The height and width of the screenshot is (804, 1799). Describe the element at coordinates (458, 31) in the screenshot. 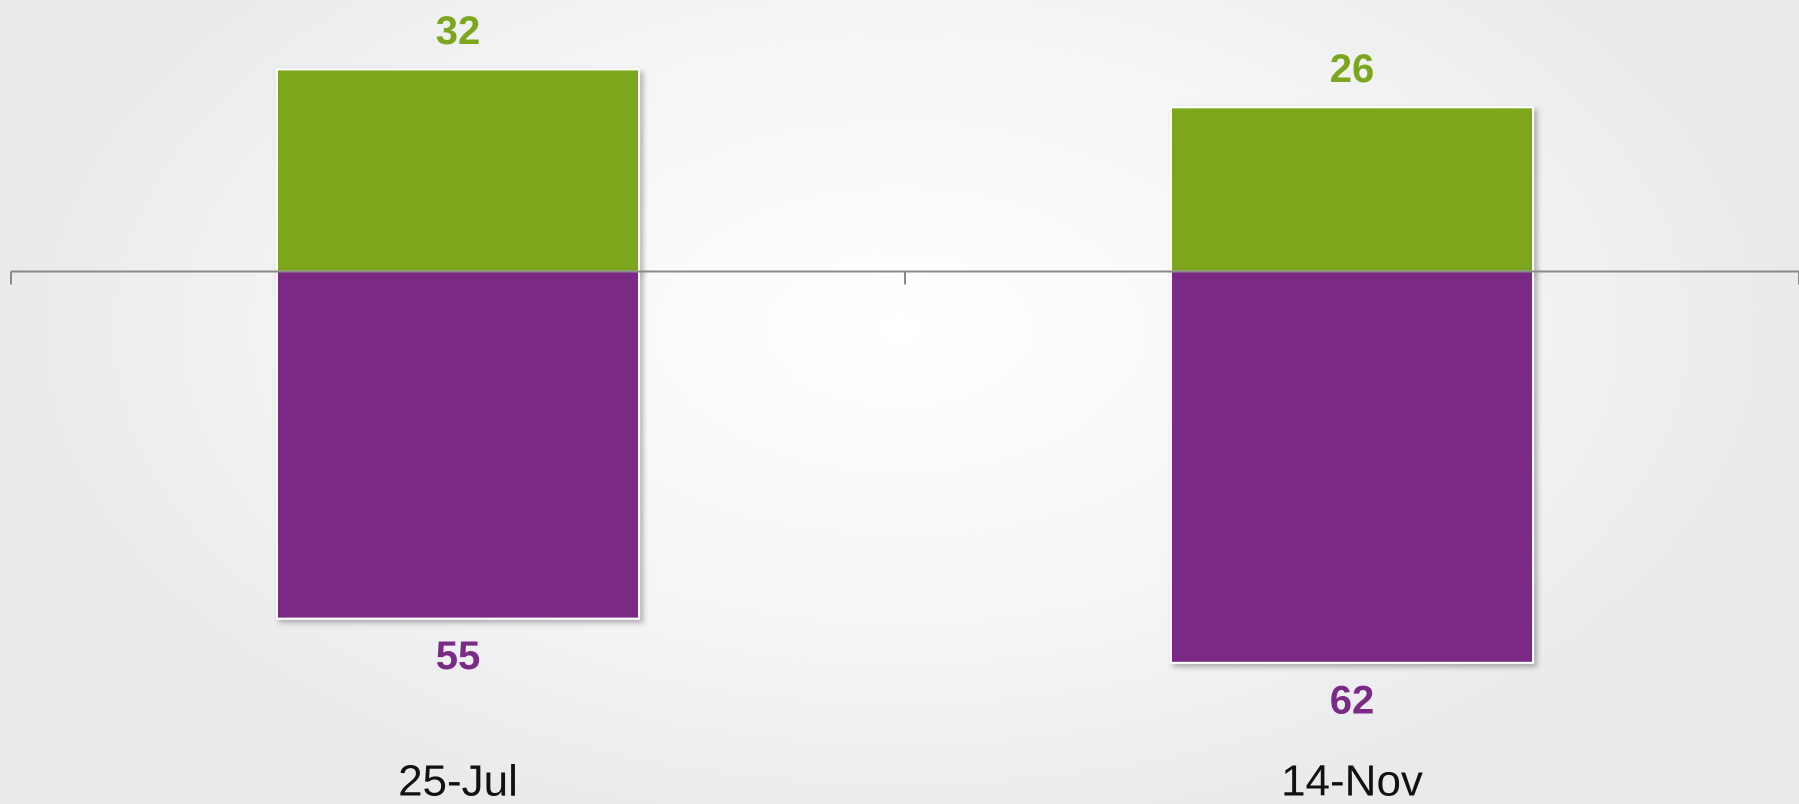

I see `data-label: 32` at that location.